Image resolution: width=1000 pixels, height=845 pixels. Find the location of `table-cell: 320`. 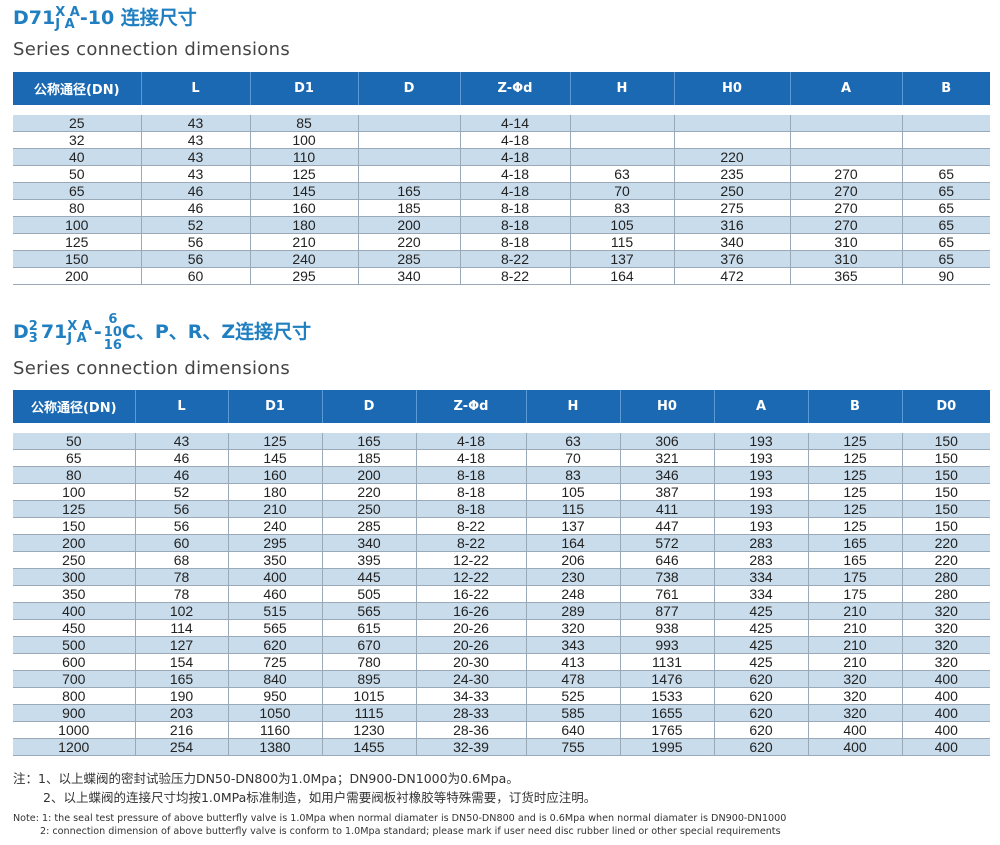

table-cell: 320 is located at coordinates (573, 628).